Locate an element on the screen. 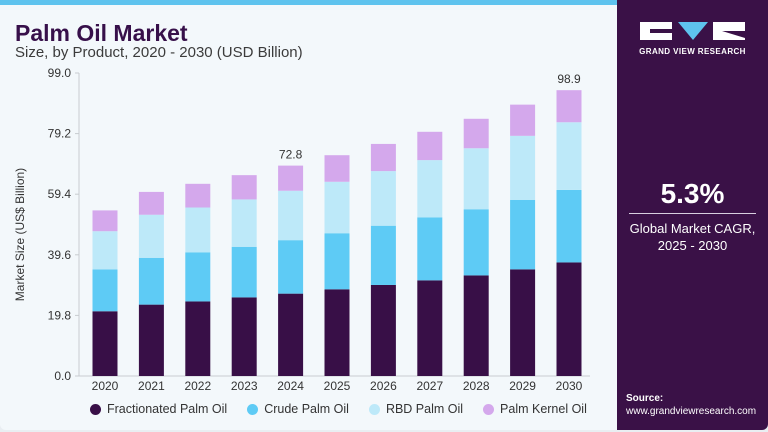 The image size is (768, 432). y-tick-label: 19.8 is located at coordinates (60, 315).